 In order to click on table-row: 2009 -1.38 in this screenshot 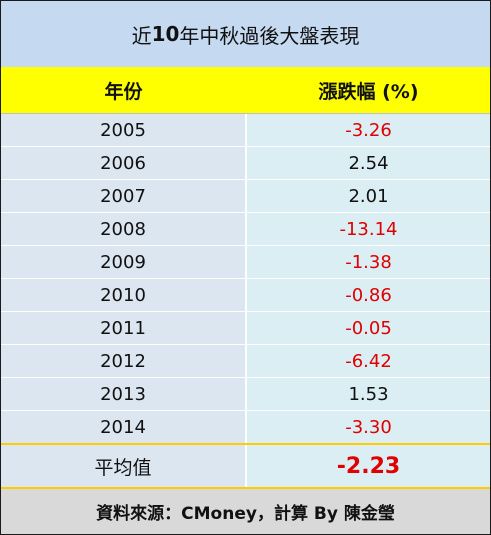, I will do `click(245, 262)`.